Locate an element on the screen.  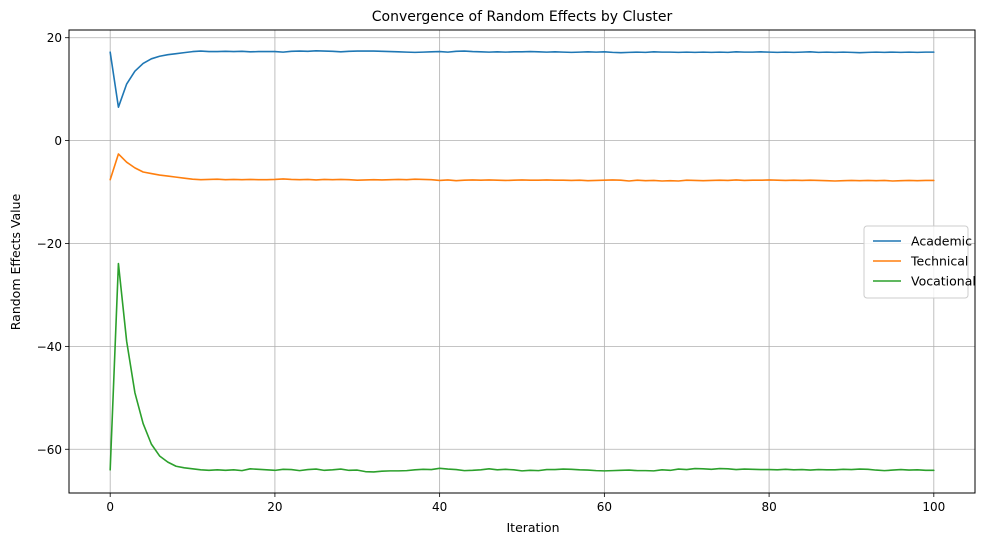
y-axis-label: Random Effects Value is located at coordinates (15, 261).